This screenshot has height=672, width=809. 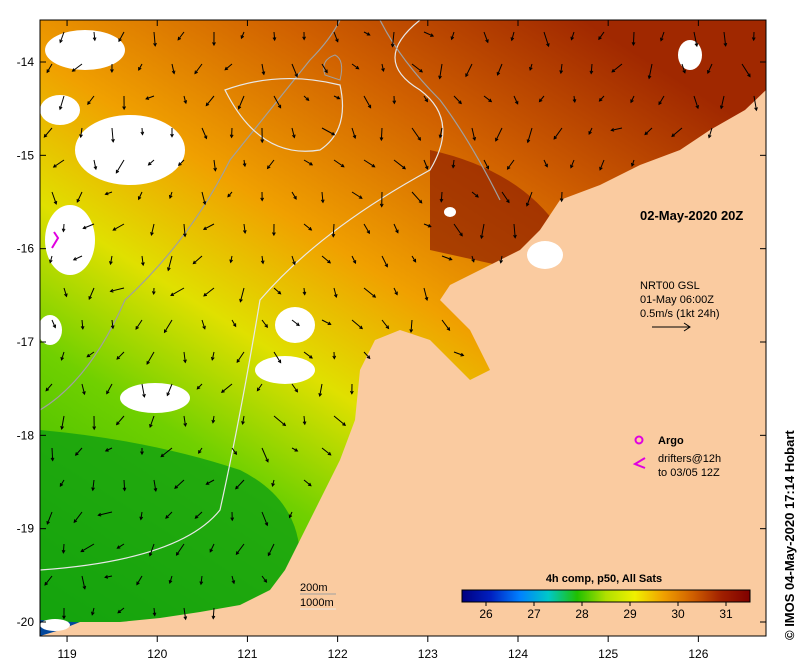 I want to click on isobath-1000m-loop, so click(x=284, y=114).